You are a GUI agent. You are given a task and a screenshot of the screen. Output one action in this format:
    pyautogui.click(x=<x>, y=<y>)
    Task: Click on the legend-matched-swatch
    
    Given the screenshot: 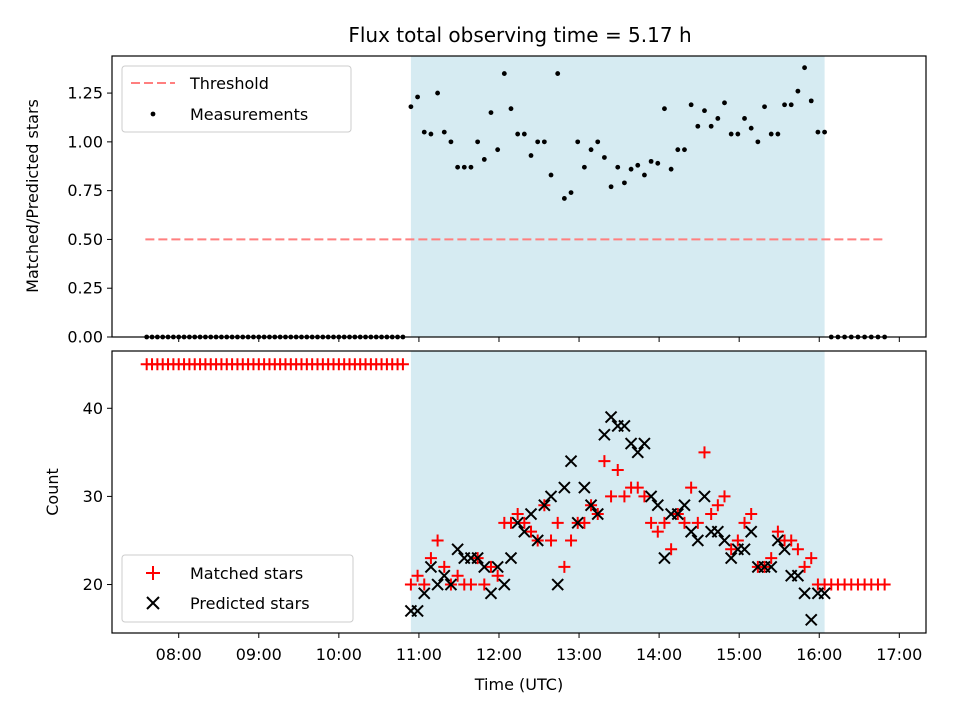 What is the action you would take?
    pyautogui.click(x=153, y=573)
    